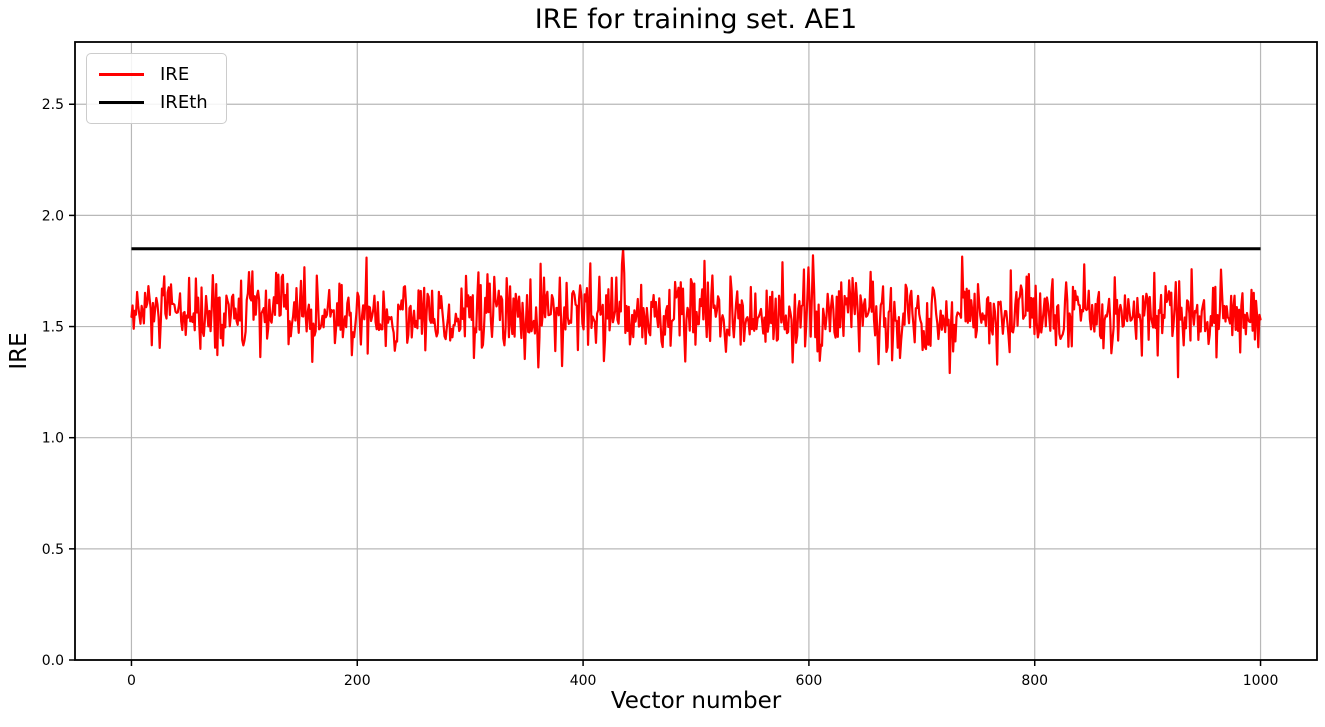  Describe the element at coordinates (696, 701) in the screenshot. I see `x-axis-label: Vector number` at that location.